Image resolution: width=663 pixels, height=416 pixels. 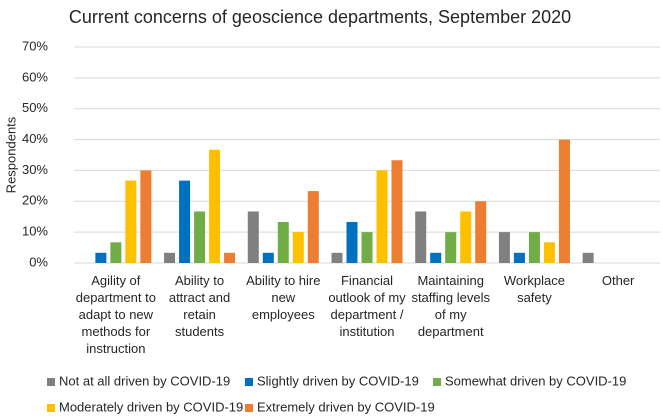 I want to click on y-tick-label: 10%, so click(x=35, y=231).